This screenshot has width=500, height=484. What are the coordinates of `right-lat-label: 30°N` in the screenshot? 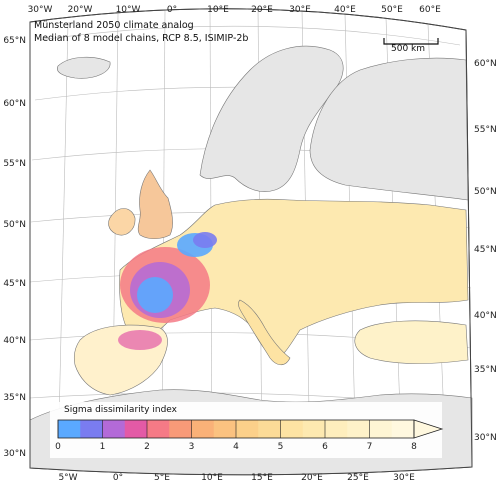 It's located at (485, 438).